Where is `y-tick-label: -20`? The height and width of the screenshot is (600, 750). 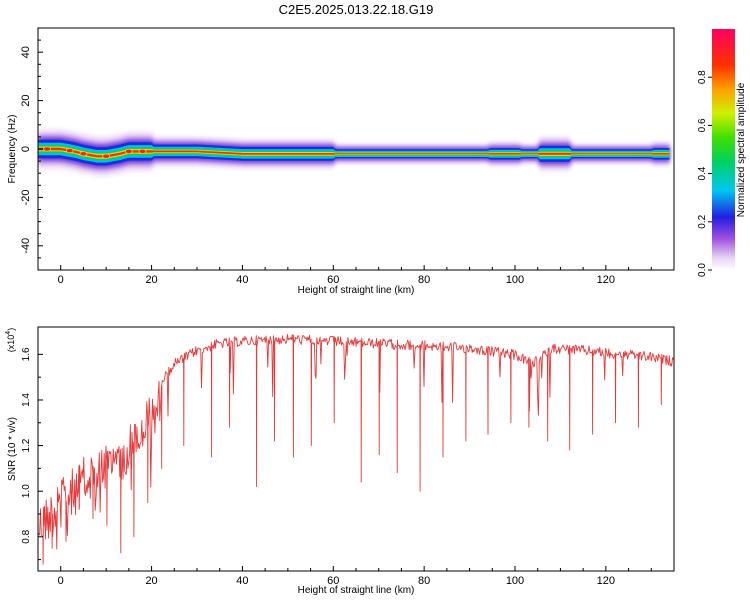
y-tick-label: -20 is located at coordinates (26, 197).